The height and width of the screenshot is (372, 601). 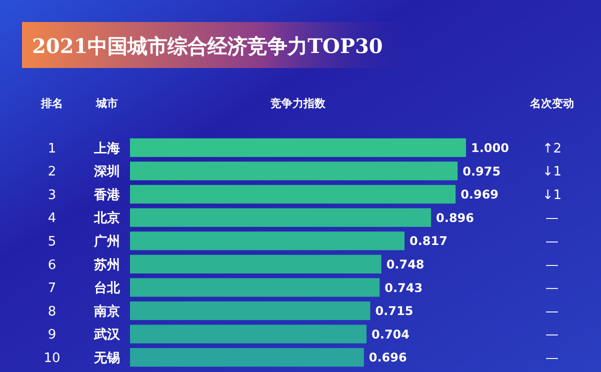 I want to click on data-label: 0.969, so click(x=479, y=195).